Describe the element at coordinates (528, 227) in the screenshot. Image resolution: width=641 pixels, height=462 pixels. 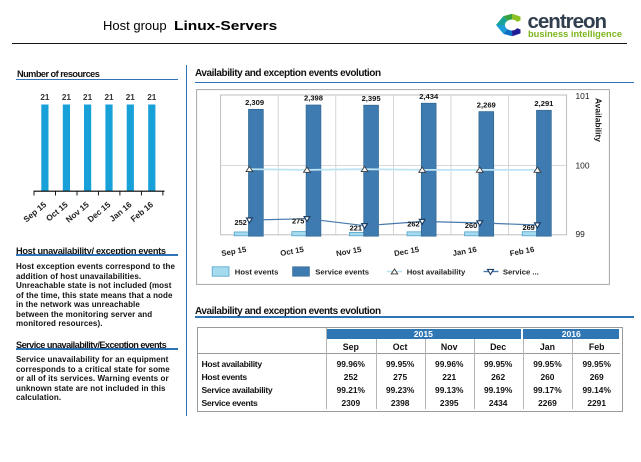
I see `svg-text: 269` at that location.